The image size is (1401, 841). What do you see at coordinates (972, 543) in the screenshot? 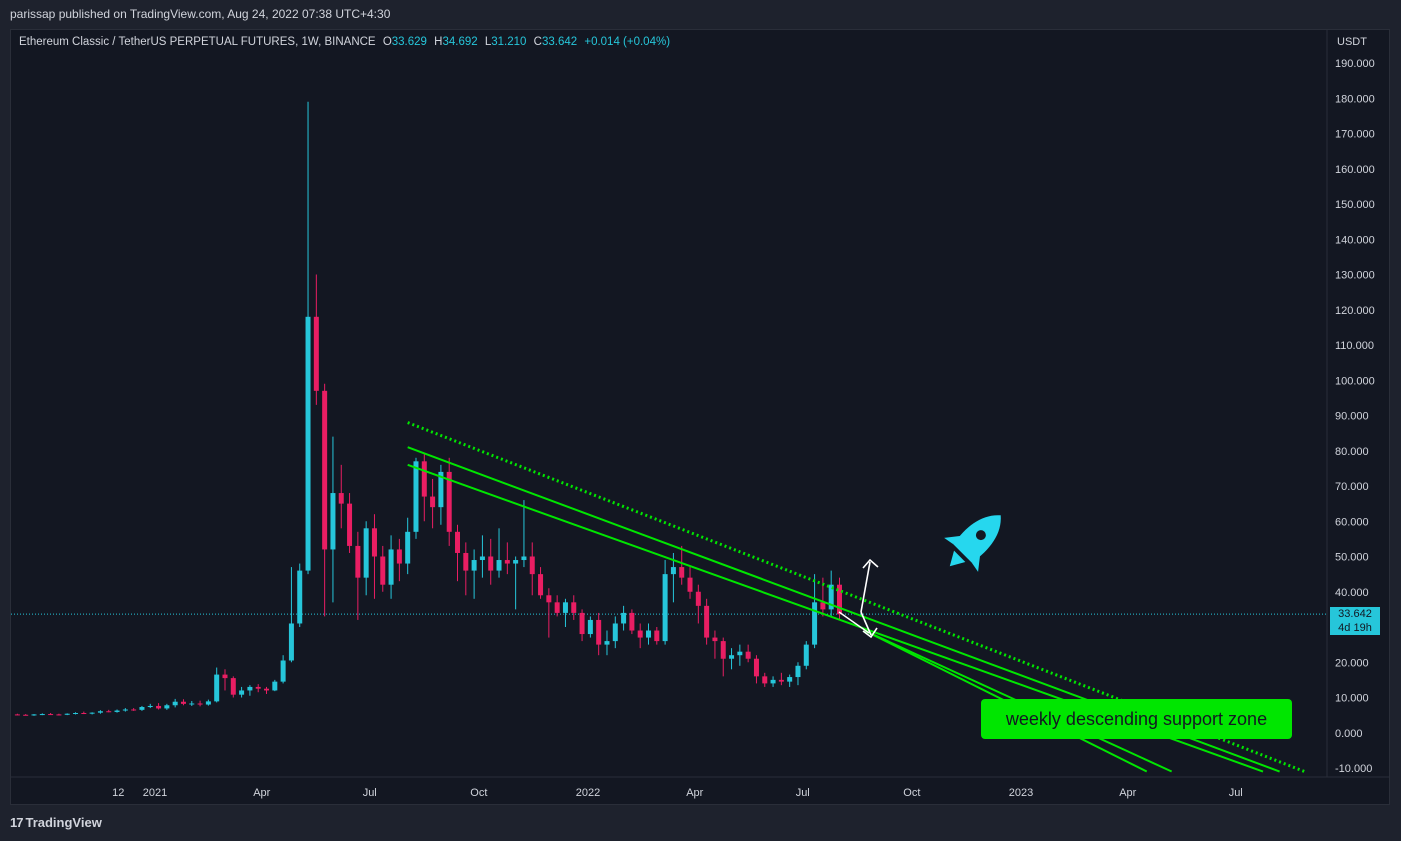
I see `rocket-icon` at bounding box center [972, 543].